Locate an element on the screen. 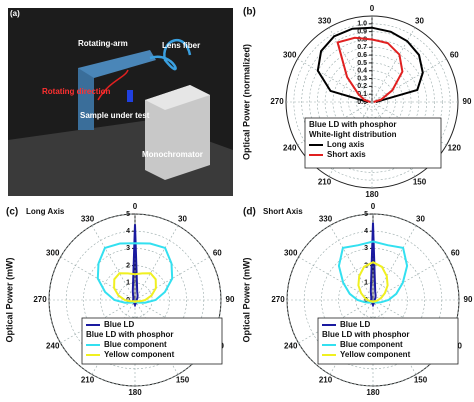  y-tick-label: 0.7 is located at coordinates (362, 47).